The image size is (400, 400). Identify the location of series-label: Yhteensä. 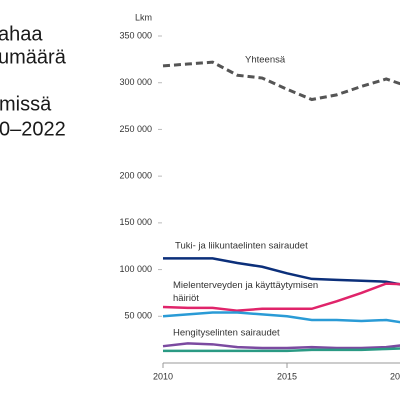
(265, 60).